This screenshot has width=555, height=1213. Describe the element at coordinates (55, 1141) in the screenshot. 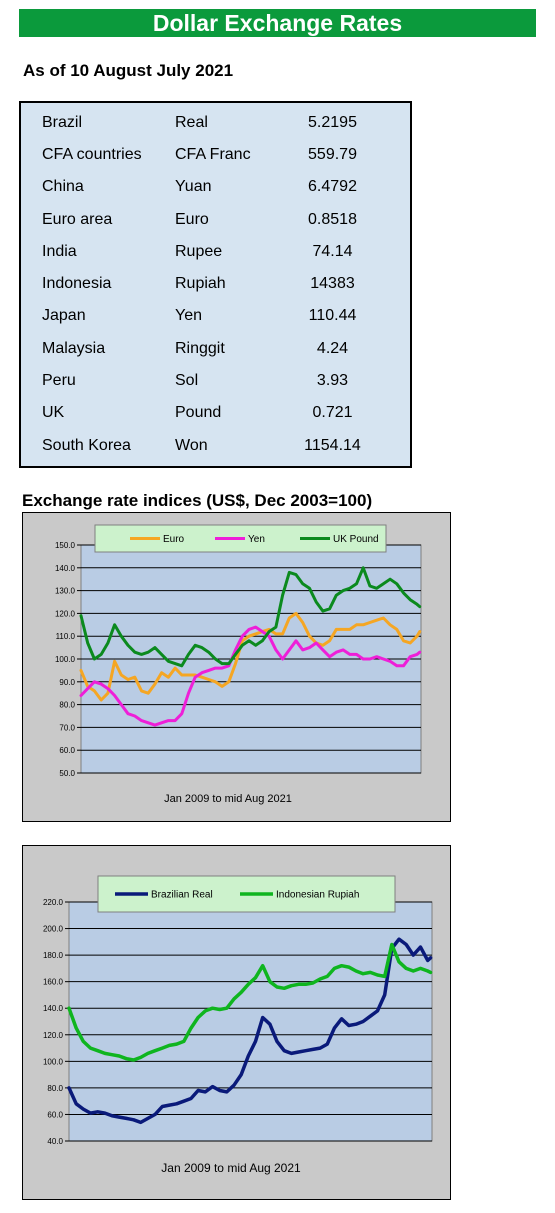

I see `y-tick-label: 40.0` at that location.